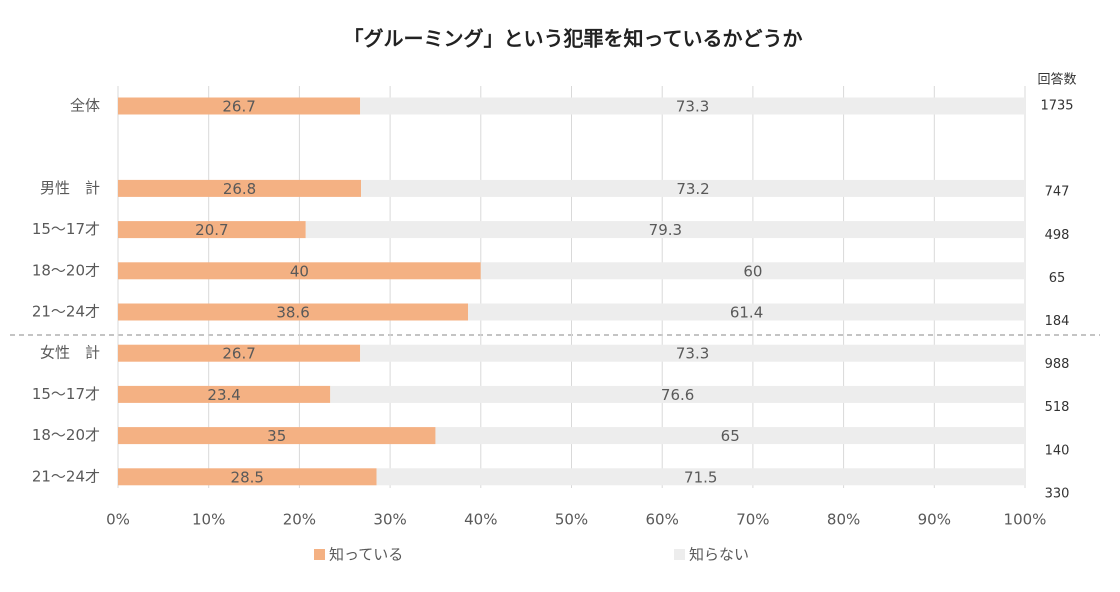  What do you see at coordinates (1056, 106) in the screenshot?
I see `count-label: 1735` at bounding box center [1056, 106].